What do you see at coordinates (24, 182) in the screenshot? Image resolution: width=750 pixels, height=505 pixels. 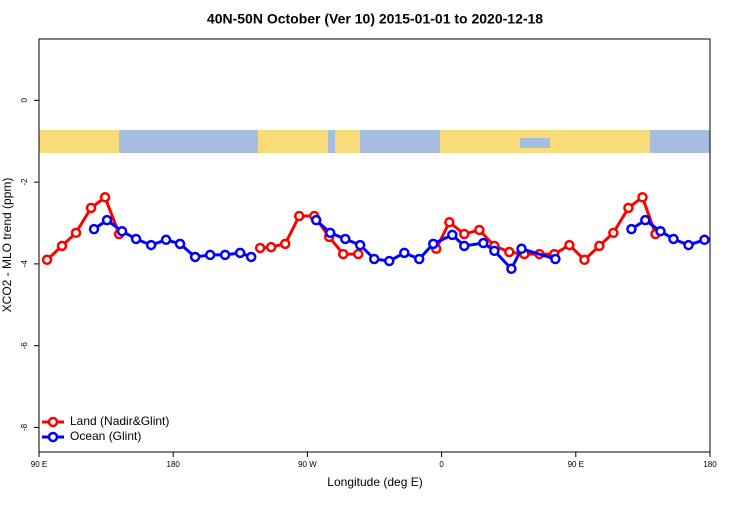 I see `y-tick-label: -2` at bounding box center [24, 182].